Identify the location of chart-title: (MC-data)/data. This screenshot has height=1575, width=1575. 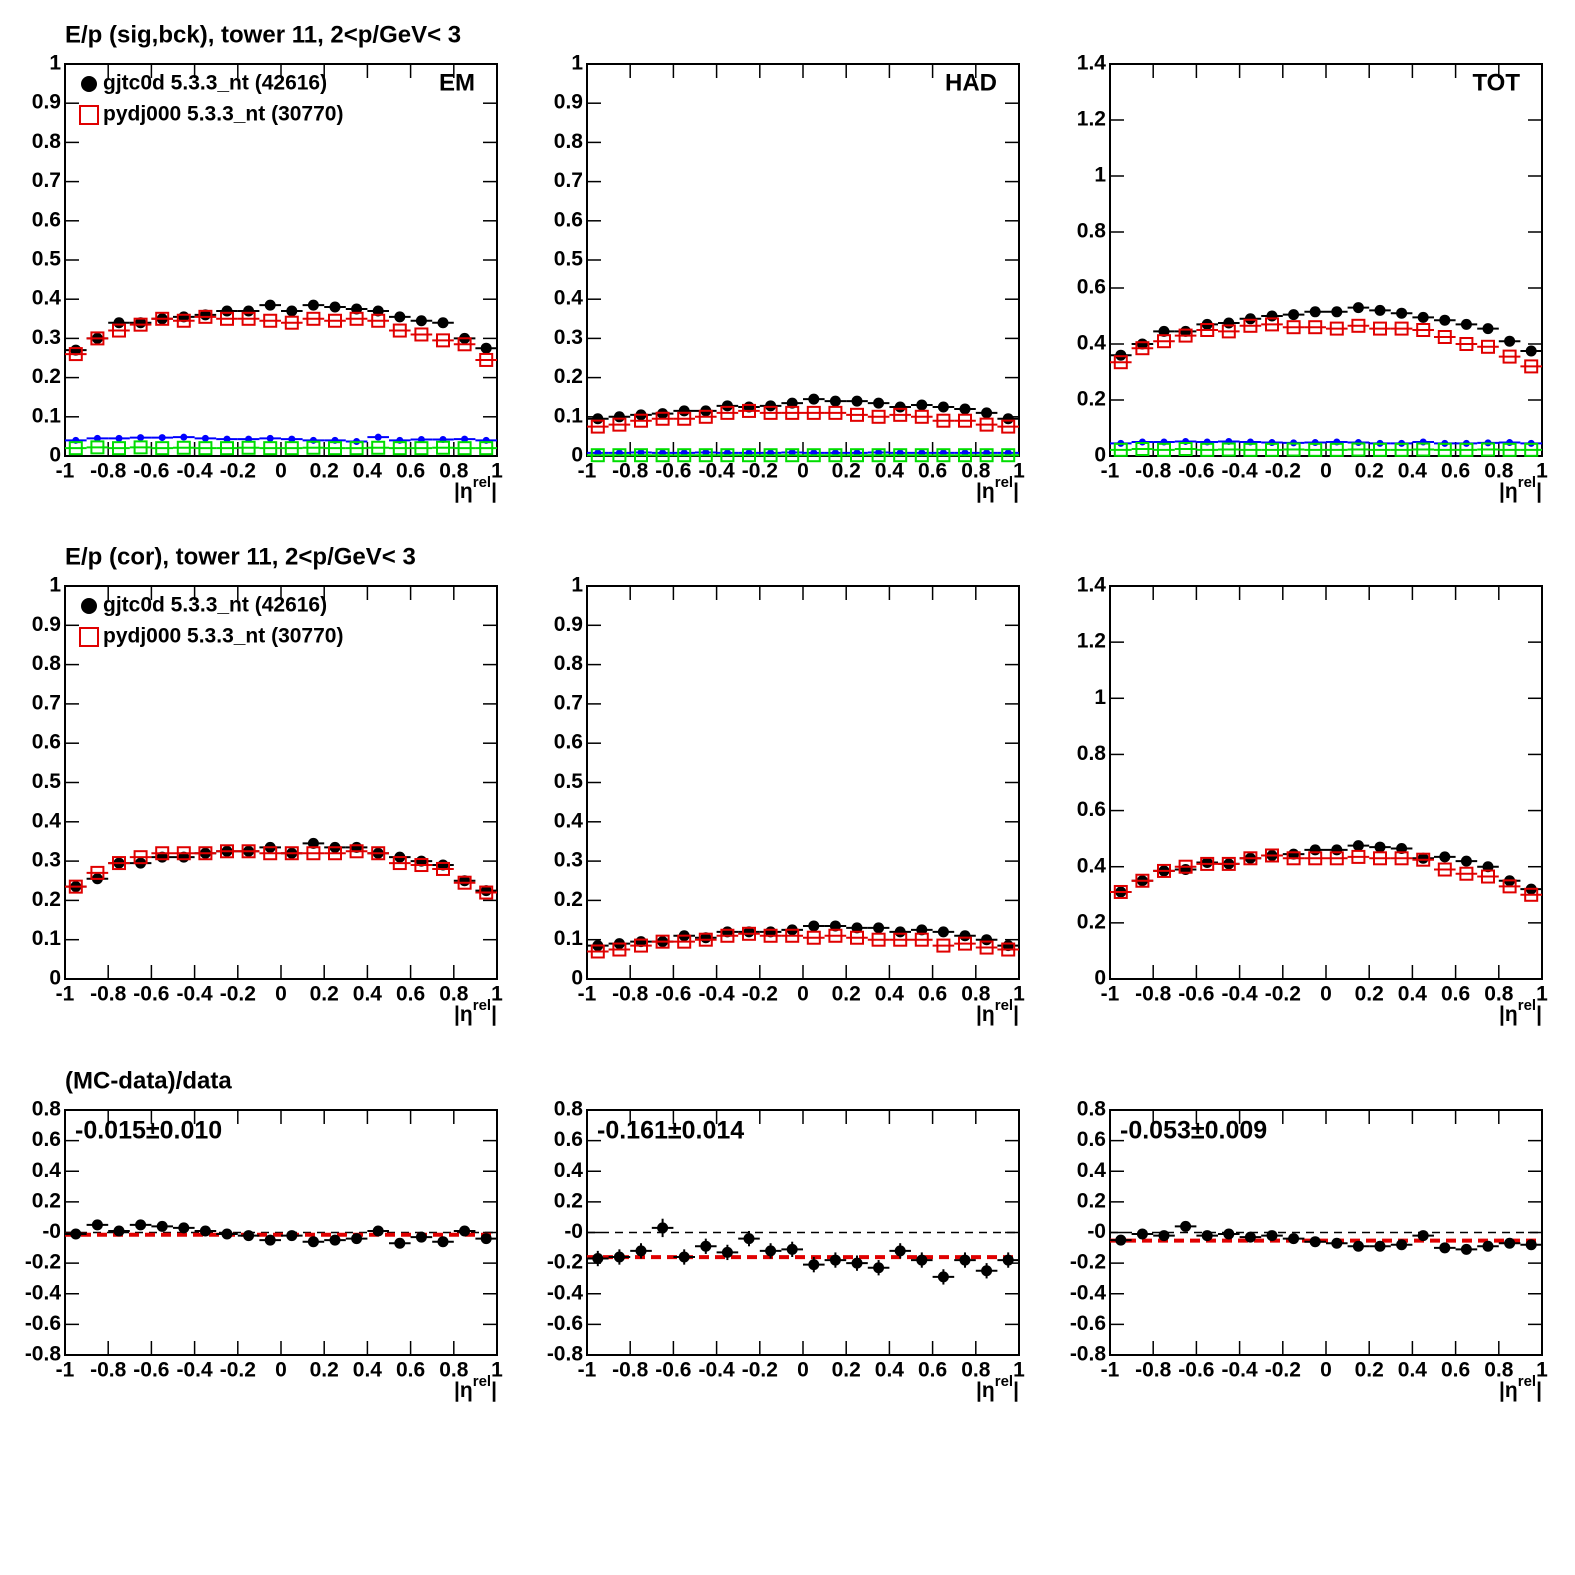
(148, 1080).